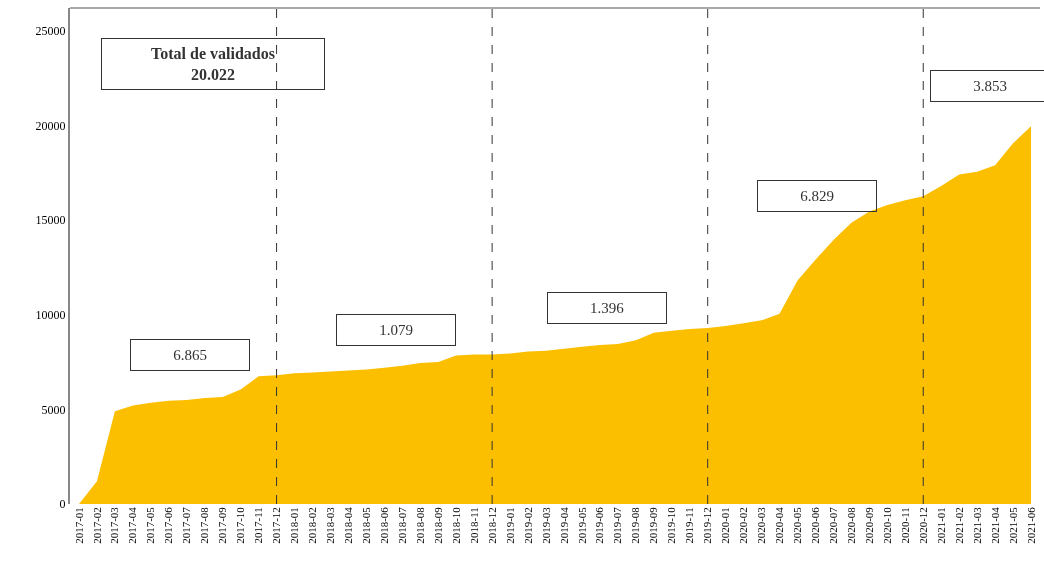 Image resolution: width=1044 pixels, height=566 pixels. I want to click on x-tick-label: 2021-06, so click(1030, 525).